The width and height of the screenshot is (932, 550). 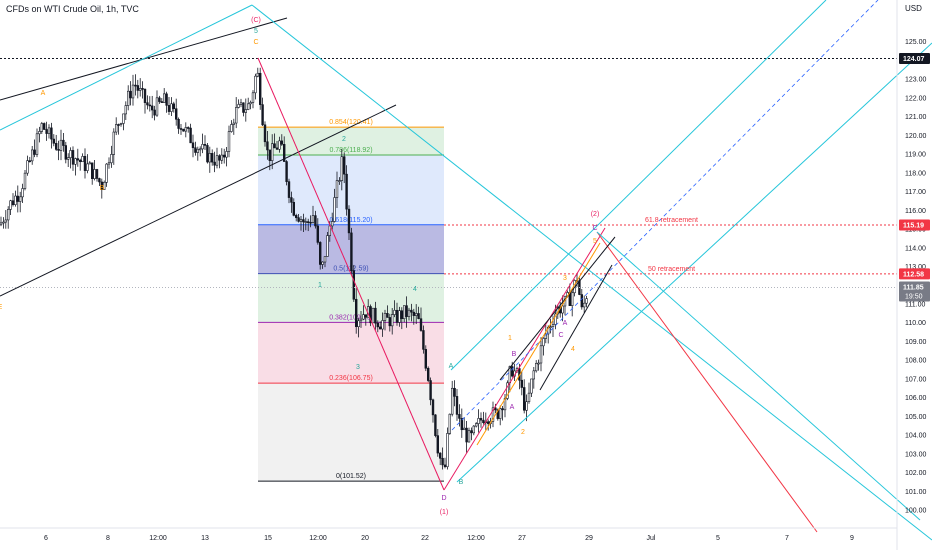 What do you see at coordinates (365, 538) in the screenshot?
I see `time-tick-label: 20` at bounding box center [365, 538].